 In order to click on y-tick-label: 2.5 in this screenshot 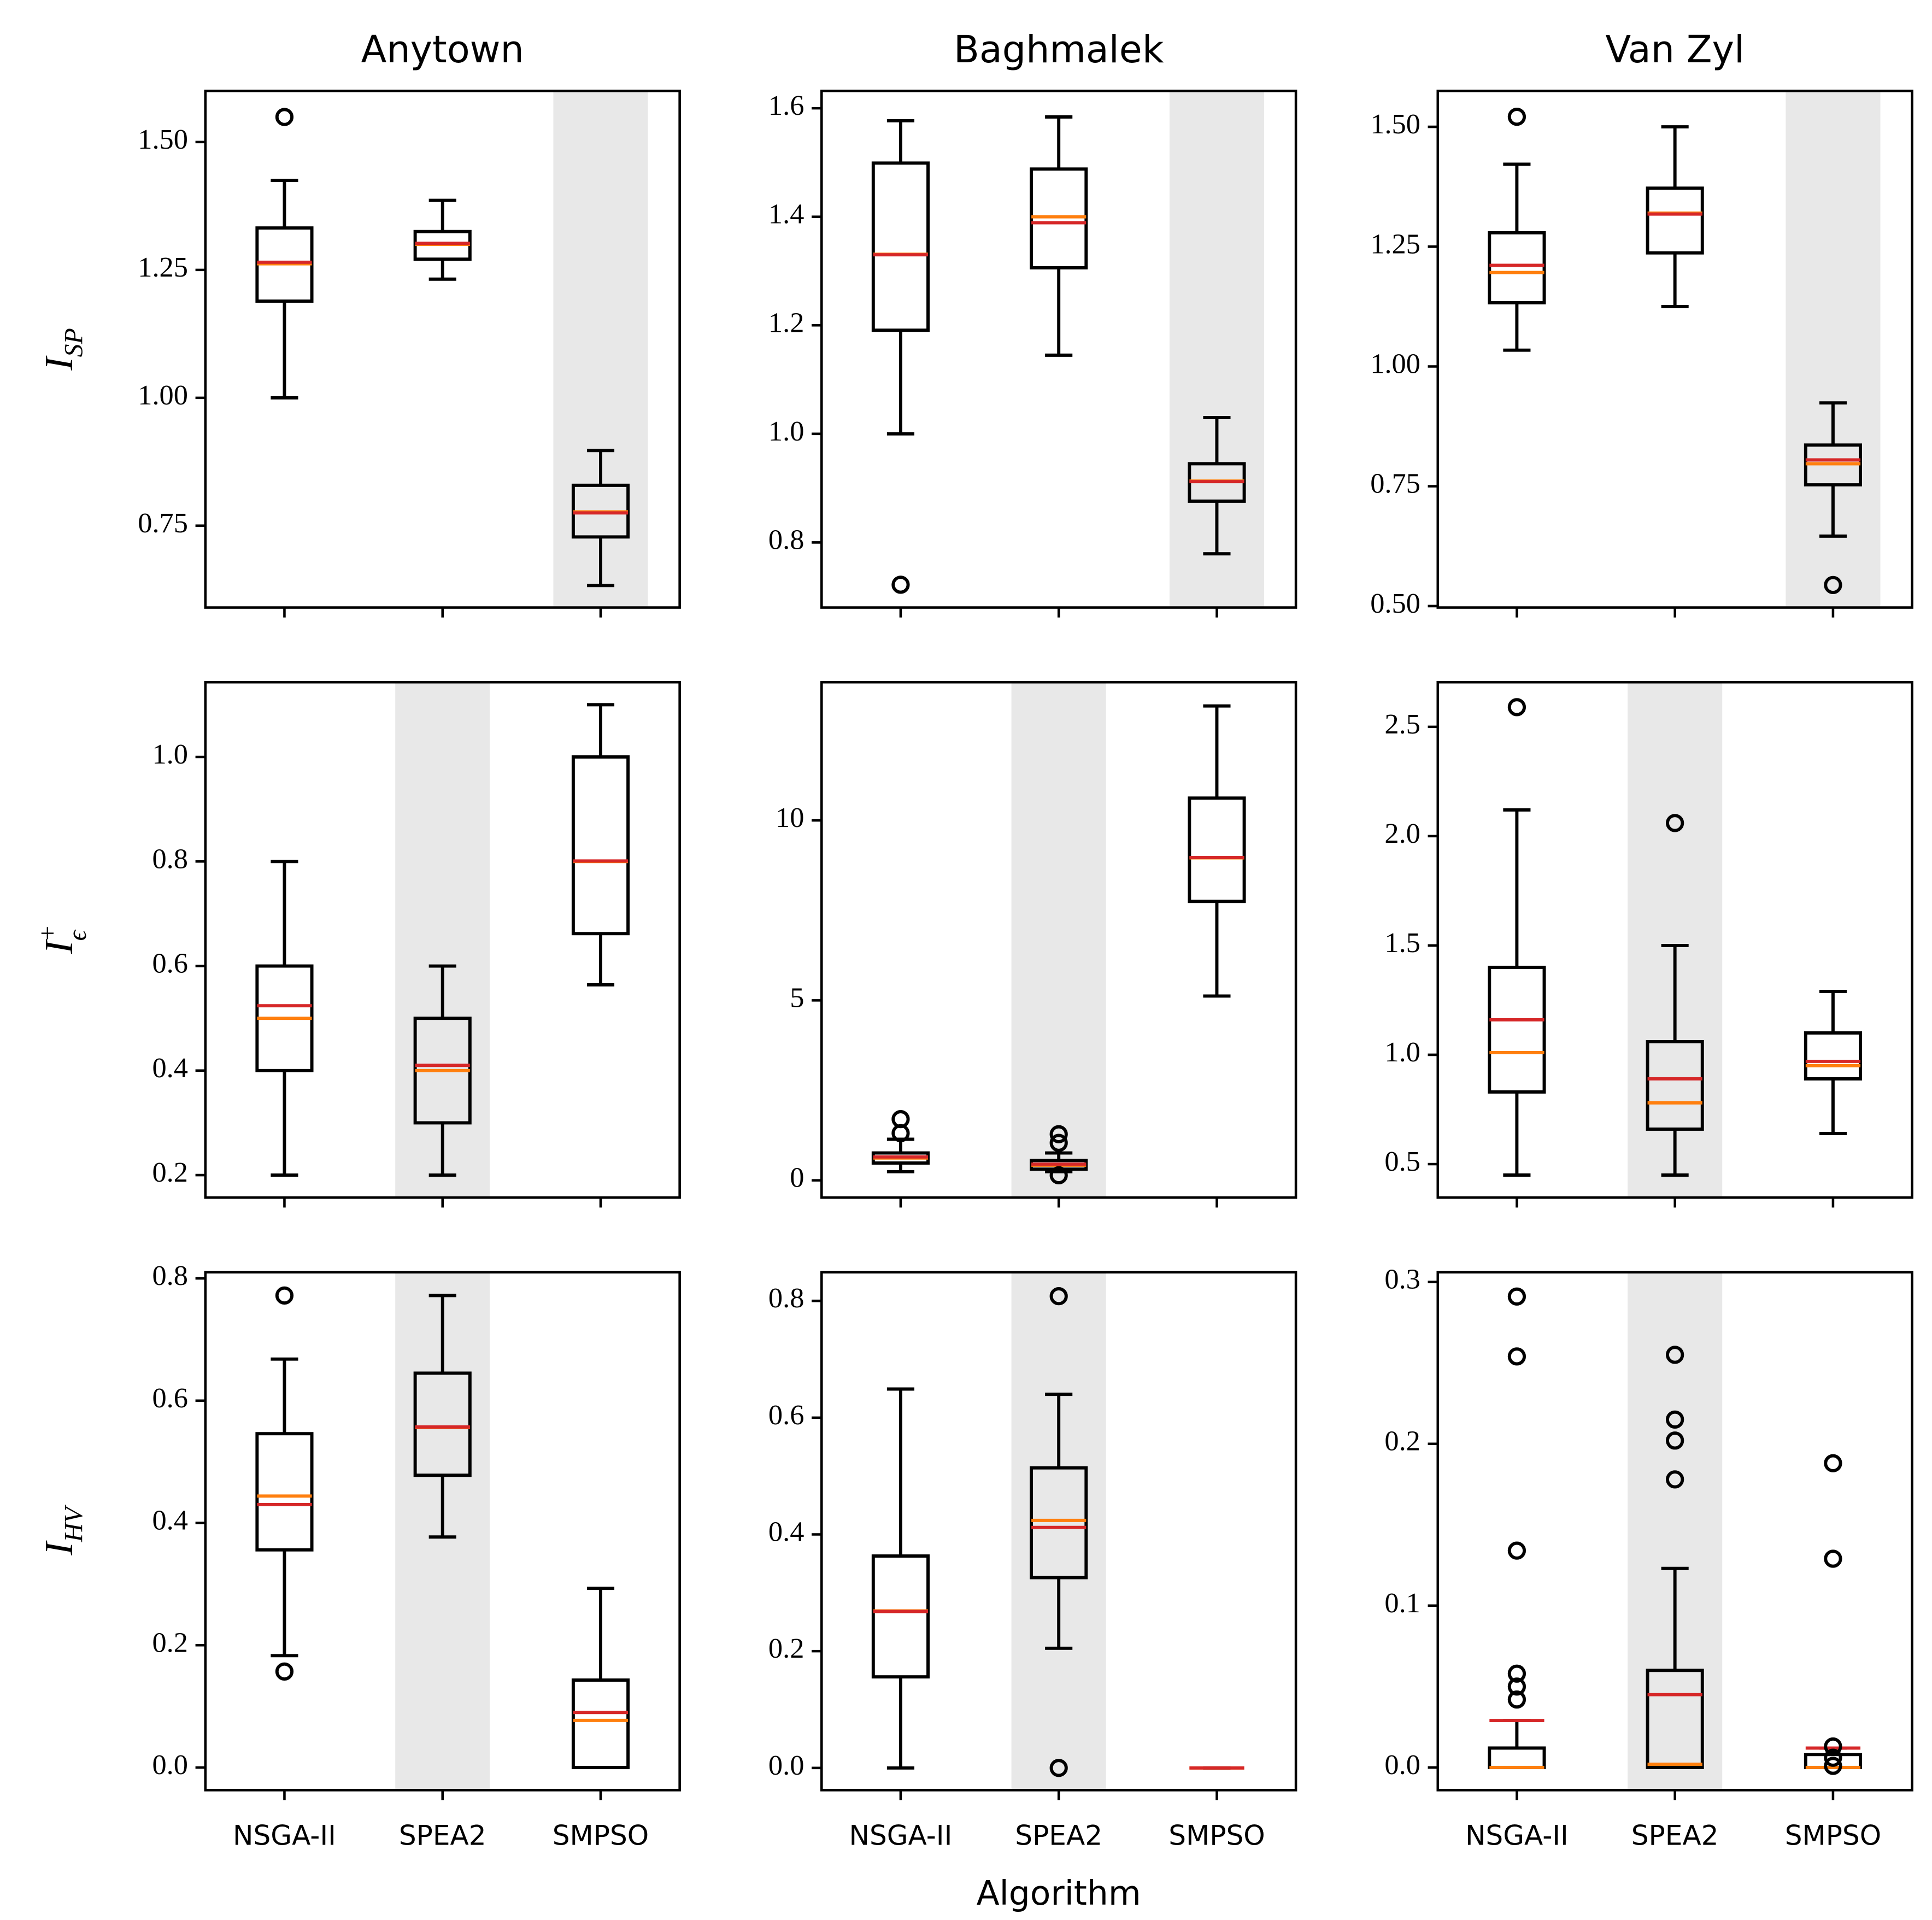, I will do `click(1402, 724)`.